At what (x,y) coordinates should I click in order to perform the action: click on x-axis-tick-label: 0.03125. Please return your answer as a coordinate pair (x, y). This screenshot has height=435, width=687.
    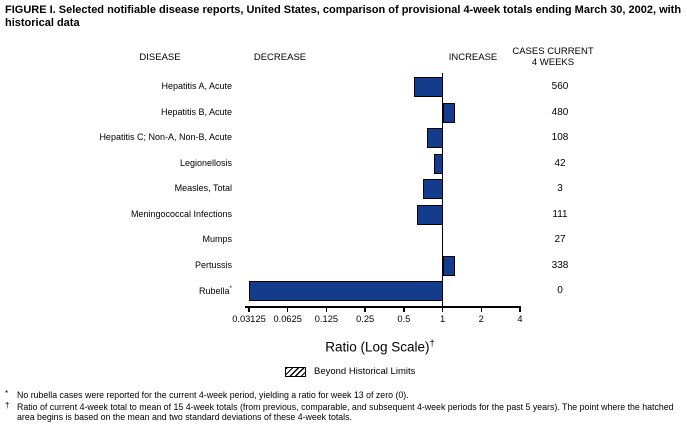
    Looking at the image, I should click on (249, 319).